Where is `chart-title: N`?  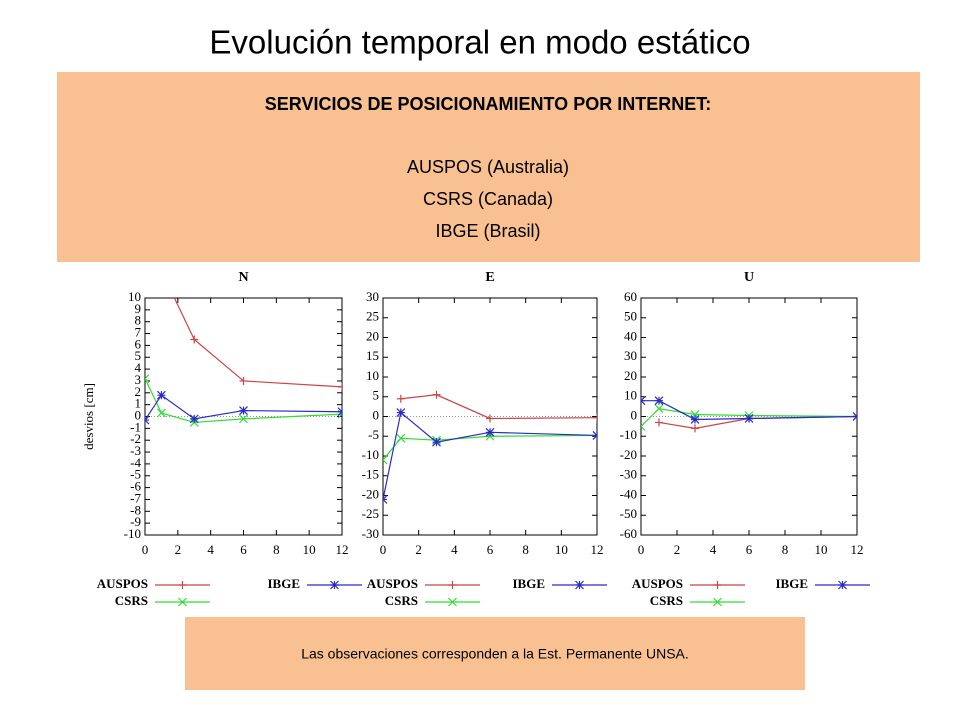 chart-title: N is located at coordinates (243, 277).